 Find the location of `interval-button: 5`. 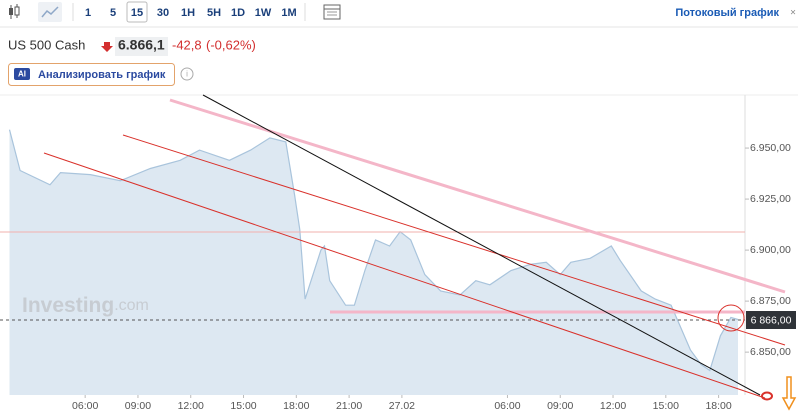

interval-button: 5 is located at coordinates (113, 13).